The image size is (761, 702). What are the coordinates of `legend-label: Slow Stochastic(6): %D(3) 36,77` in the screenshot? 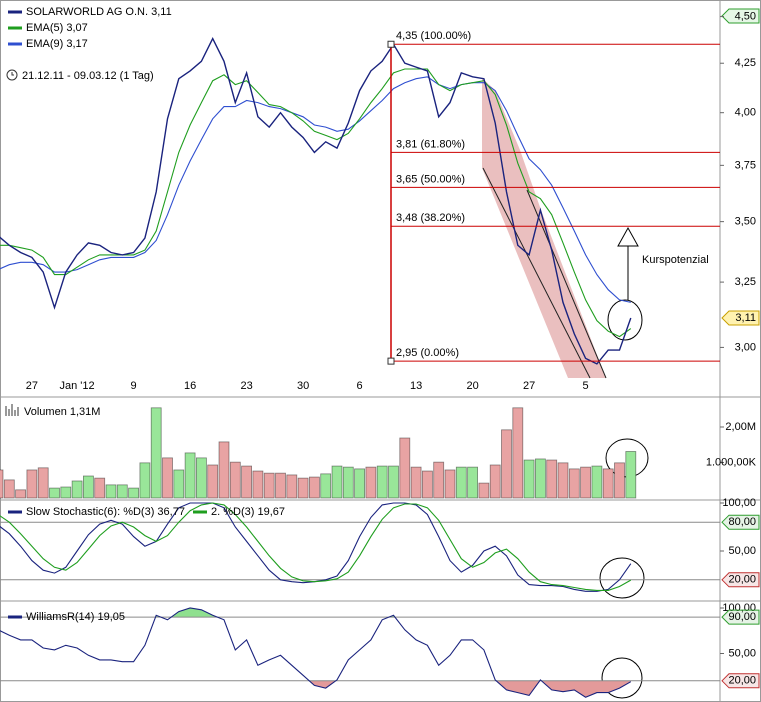 It's located at (105, 512).